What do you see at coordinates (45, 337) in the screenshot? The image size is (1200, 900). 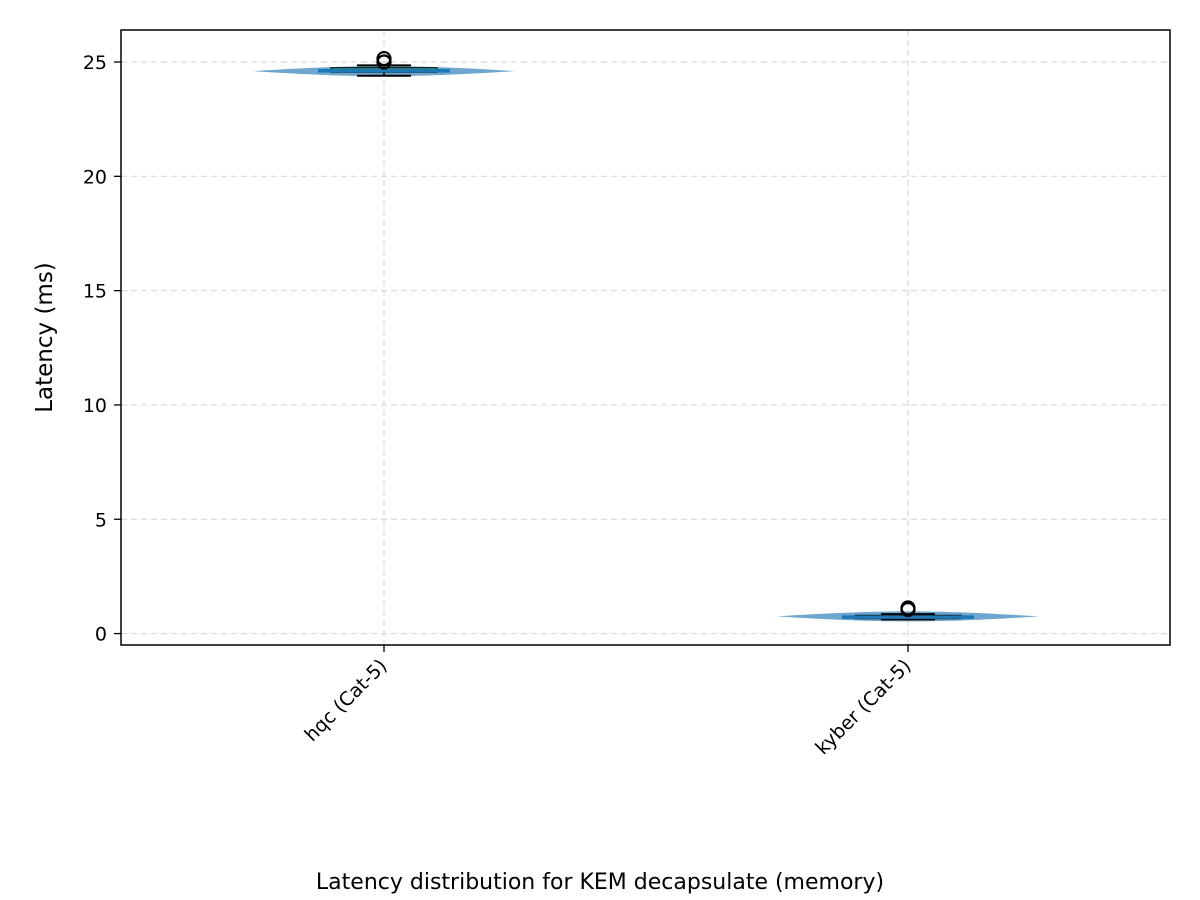 I see `y-axis-label: Latency (ms)` at bounding box center [45, 337].